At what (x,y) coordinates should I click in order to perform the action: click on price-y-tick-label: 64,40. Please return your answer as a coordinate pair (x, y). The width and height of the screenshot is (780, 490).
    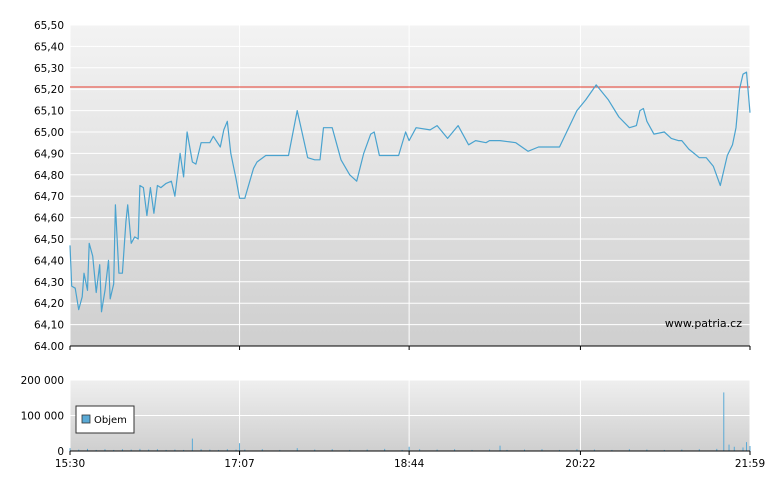
    Looking at the image, I should click on (49, 261).